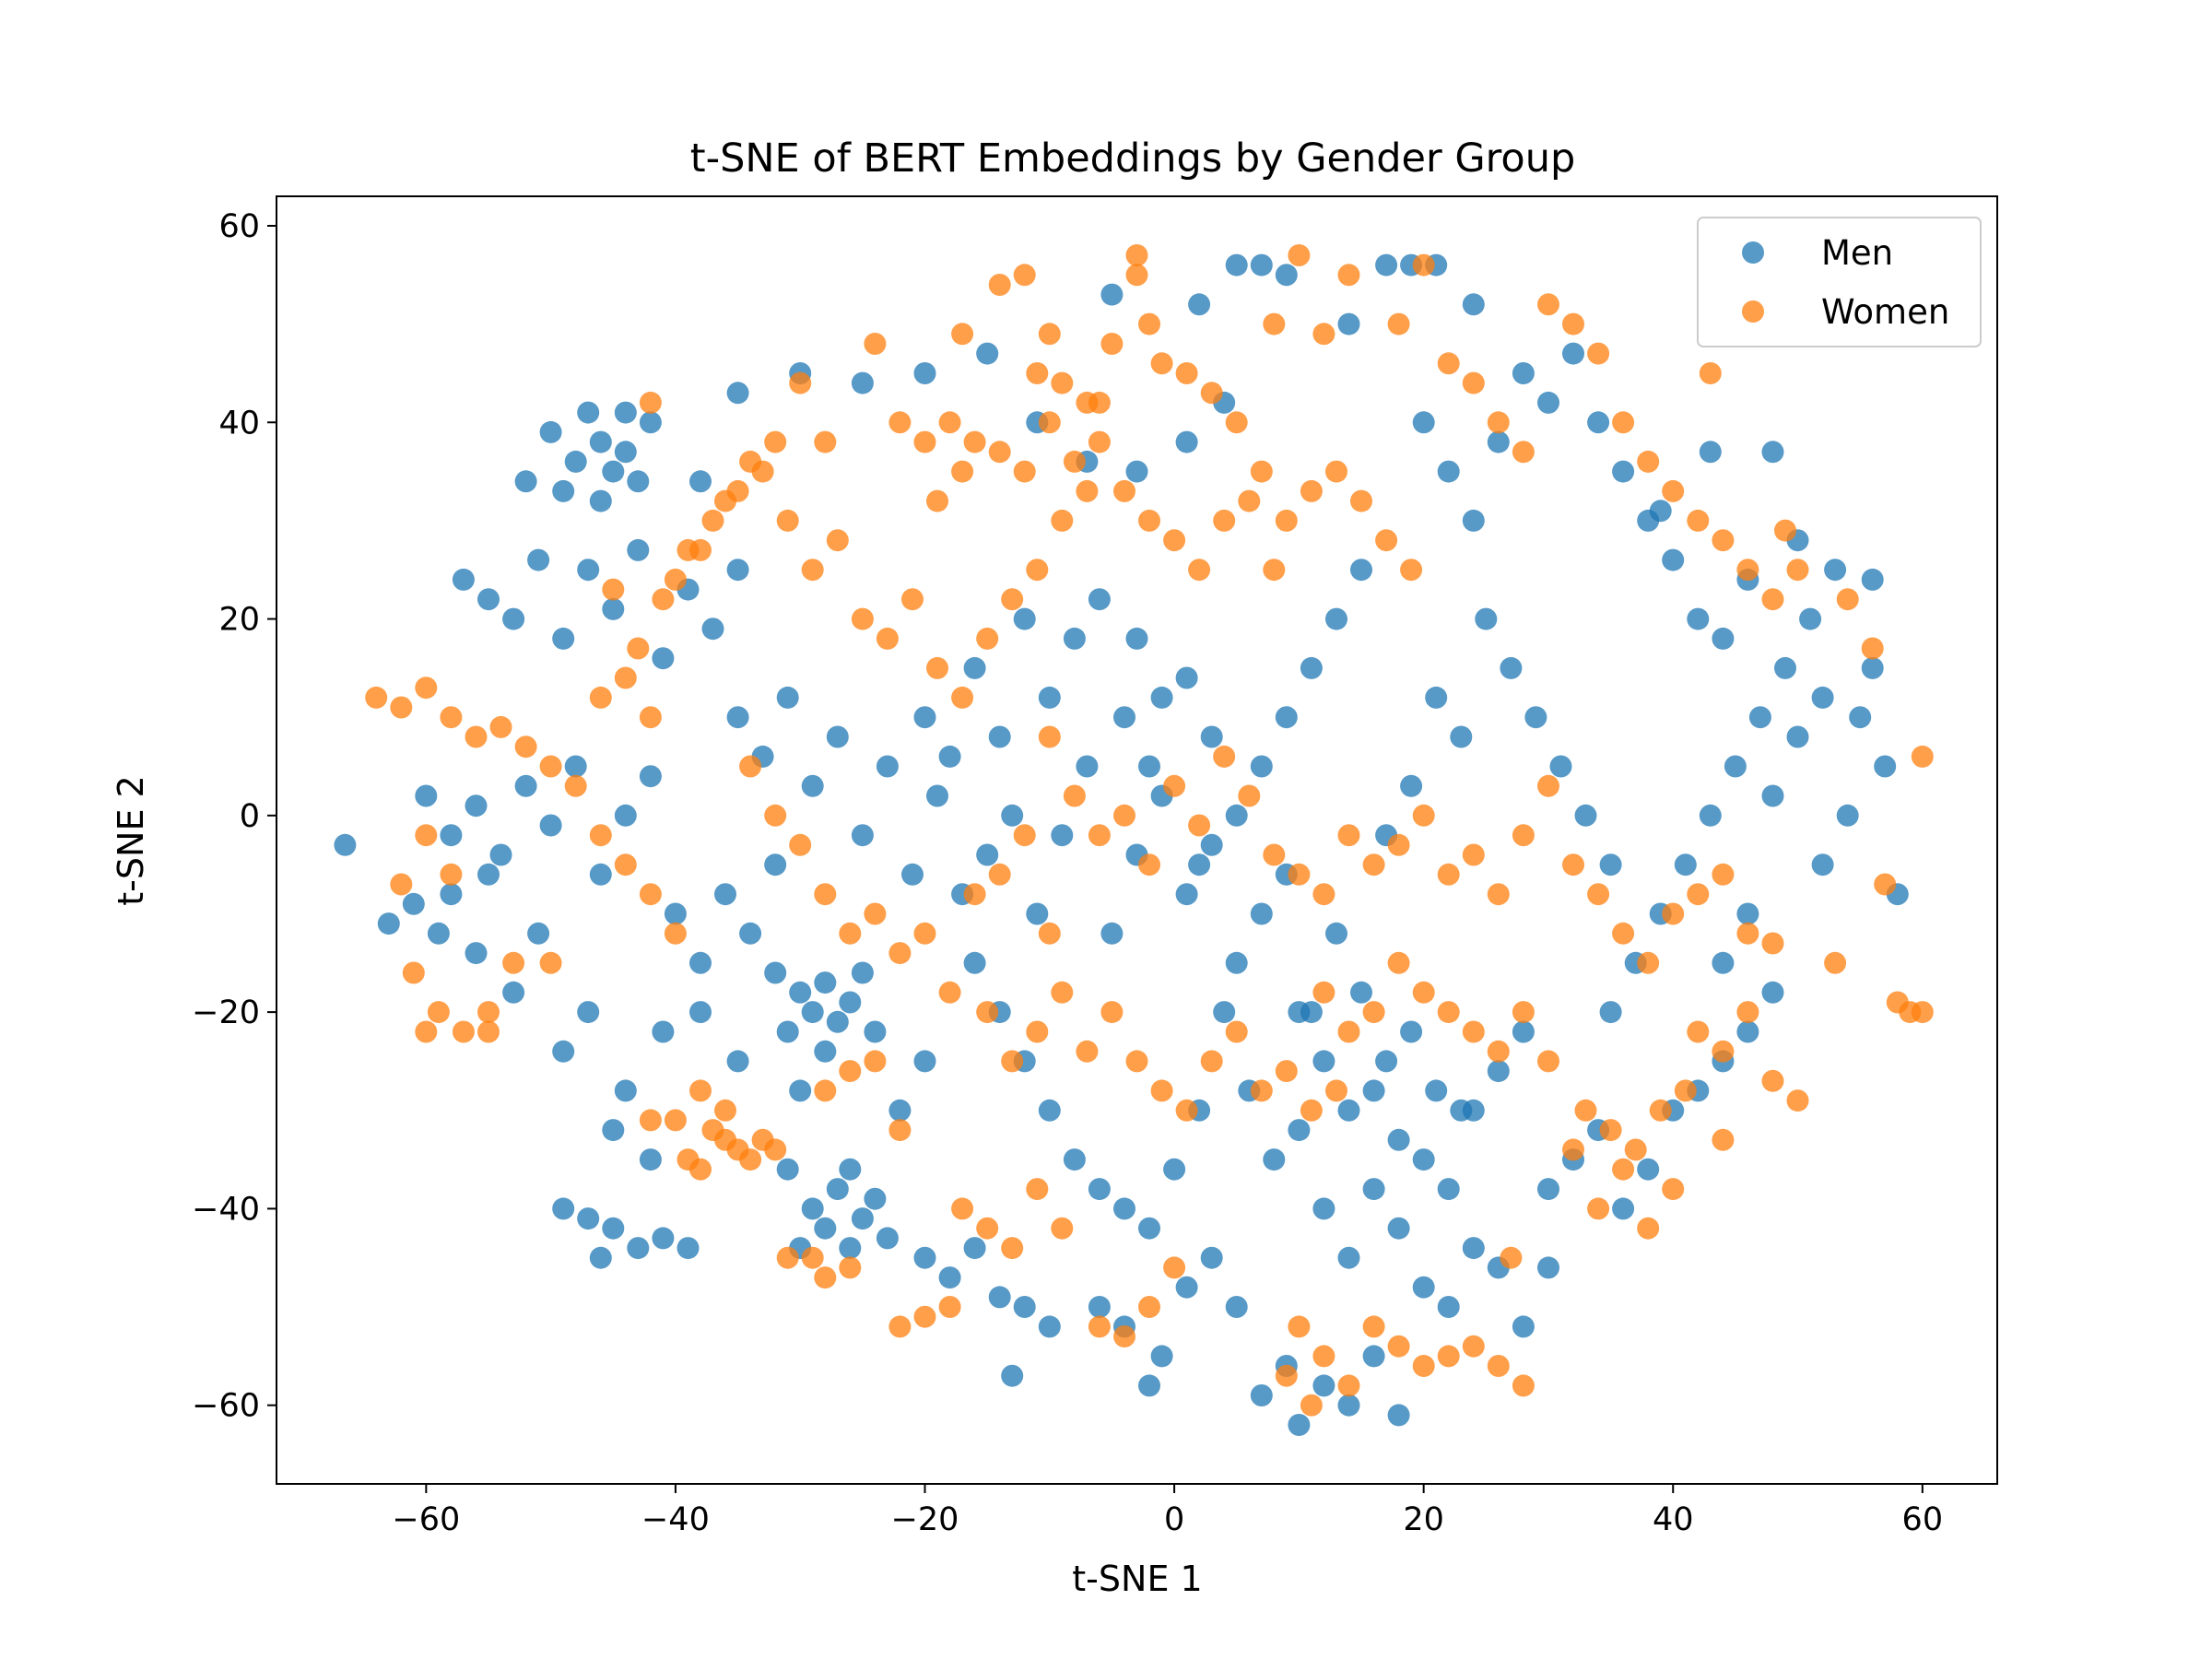 The width and height of the screenshot is (2212, 1659). Describe the element at coordinates (1133, 158) in the screenshot. I see `chart-title: t-SNE of BERT Embeddings by Gender Group` at that location.